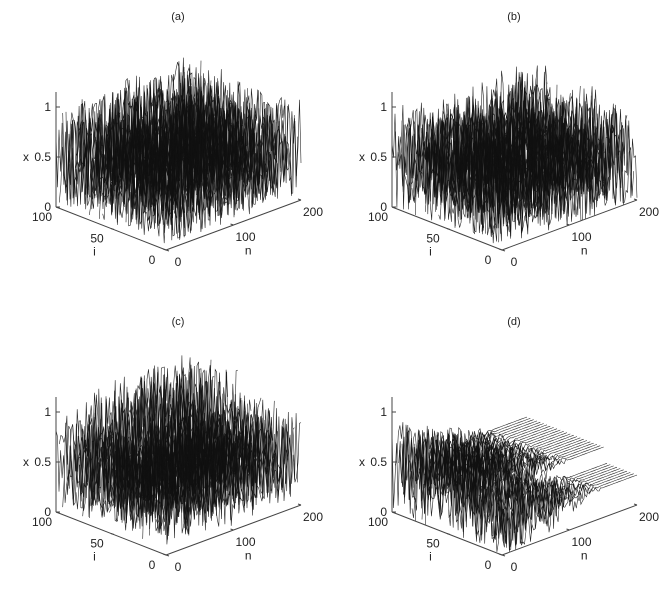 The width and height of the screenshot is (672, 590). What do you see at coordinates (177, 17) in the screenshot?
I see `panel-title: (a)` at bounding box center [177, 17].